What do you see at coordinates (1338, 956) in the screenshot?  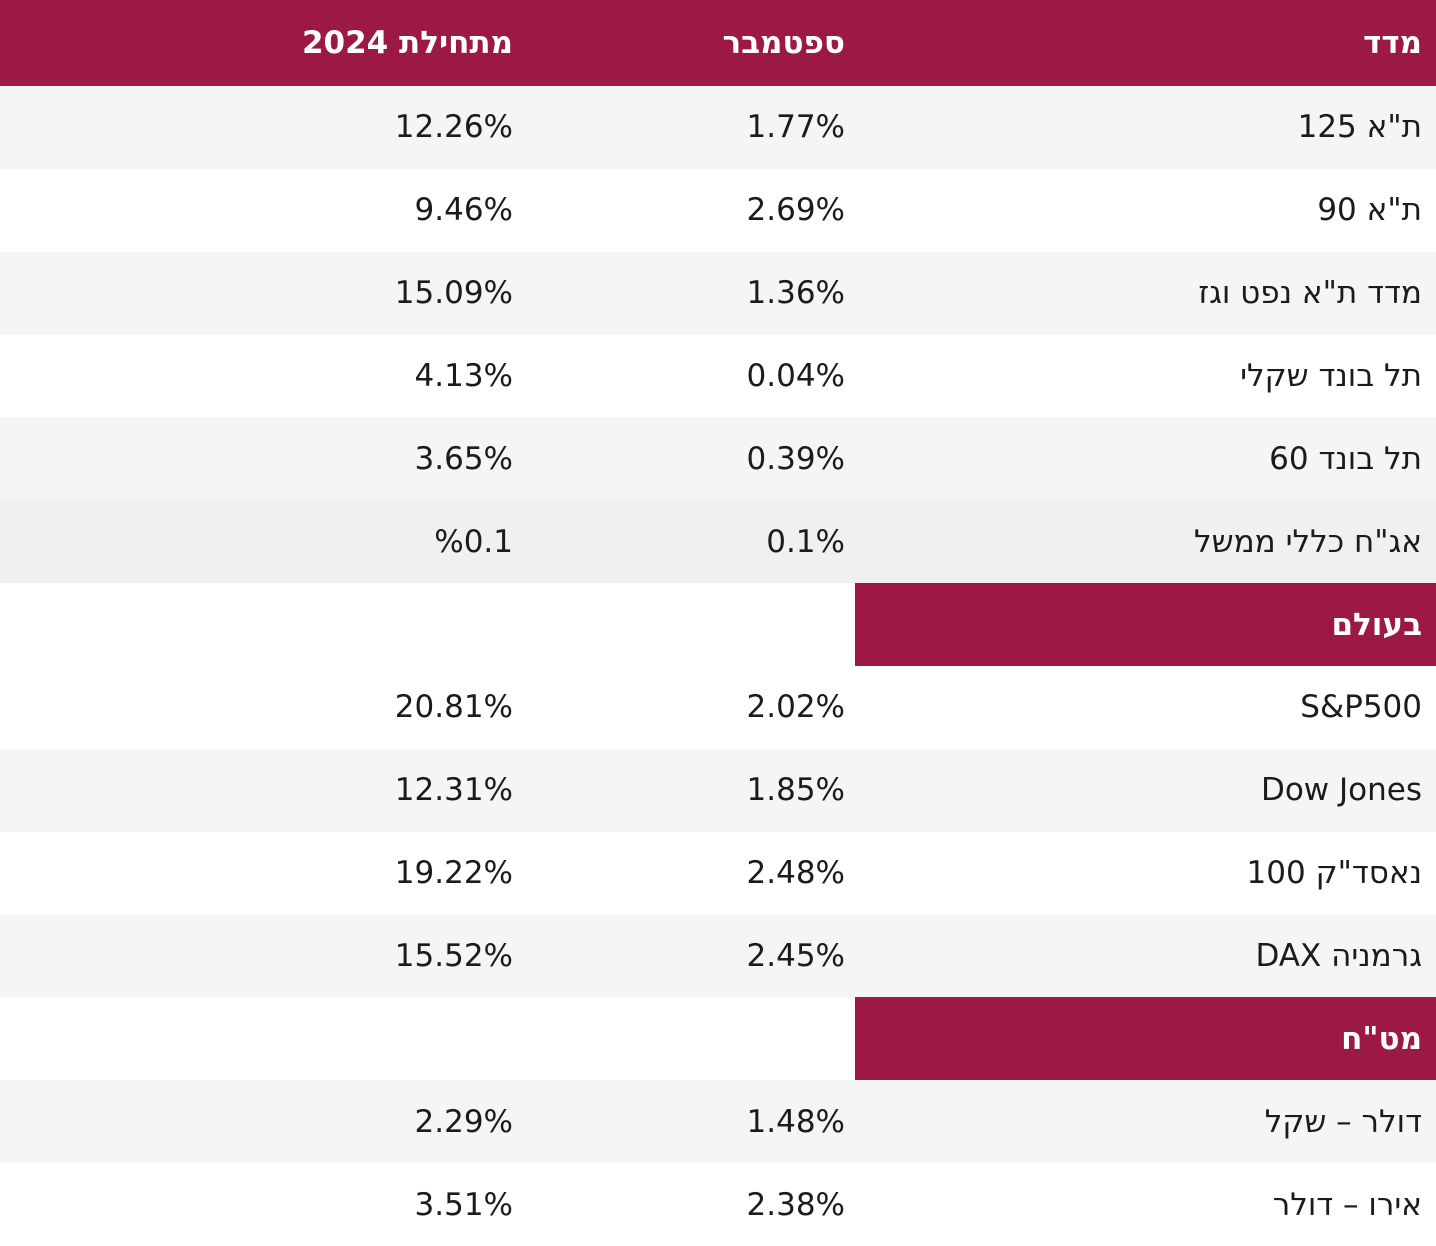 I see `index-name-cell: גרמניה DAX` at bounding box center [1338, 956].